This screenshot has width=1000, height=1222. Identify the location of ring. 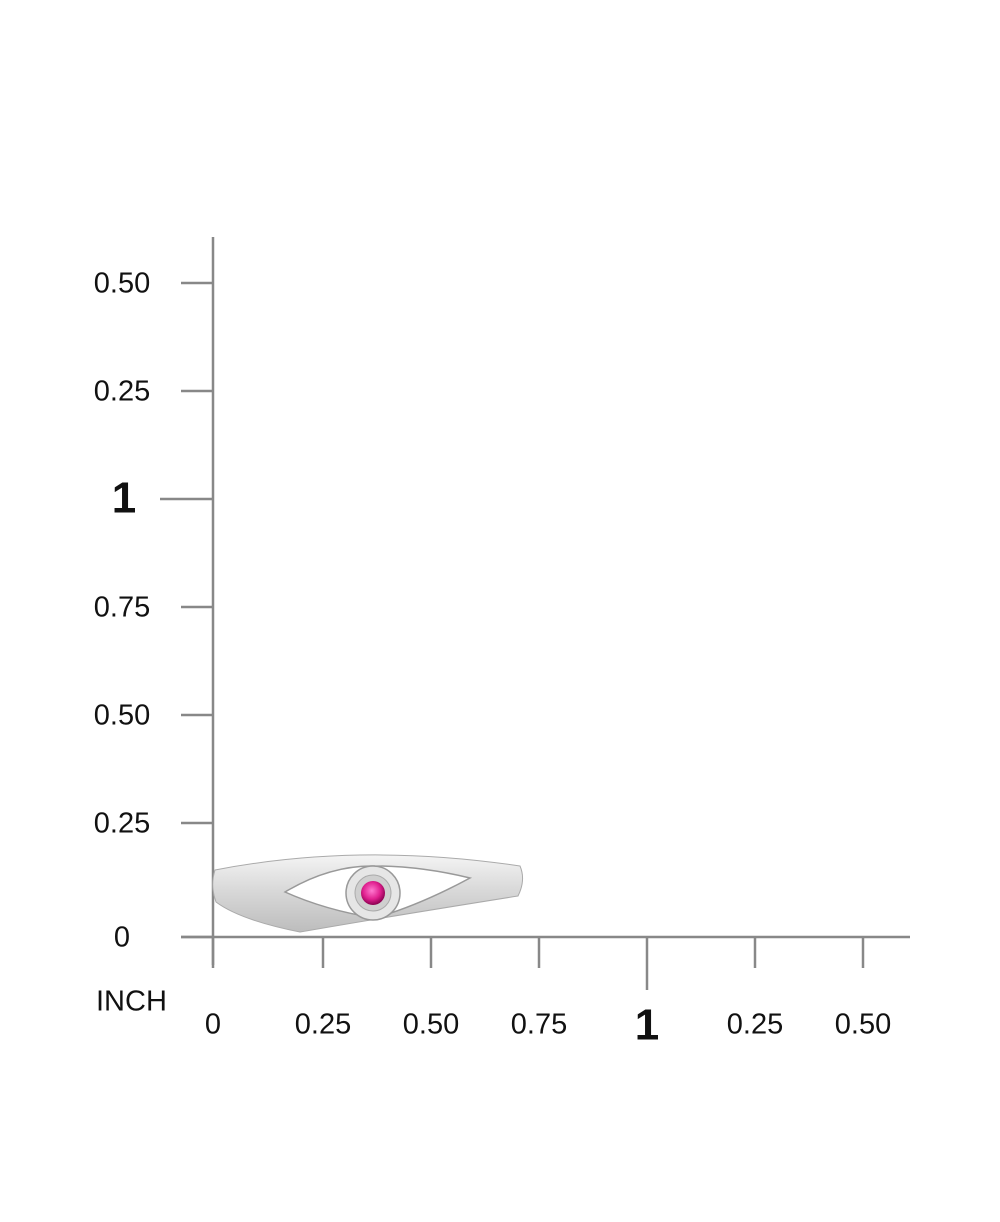
(368, 893).